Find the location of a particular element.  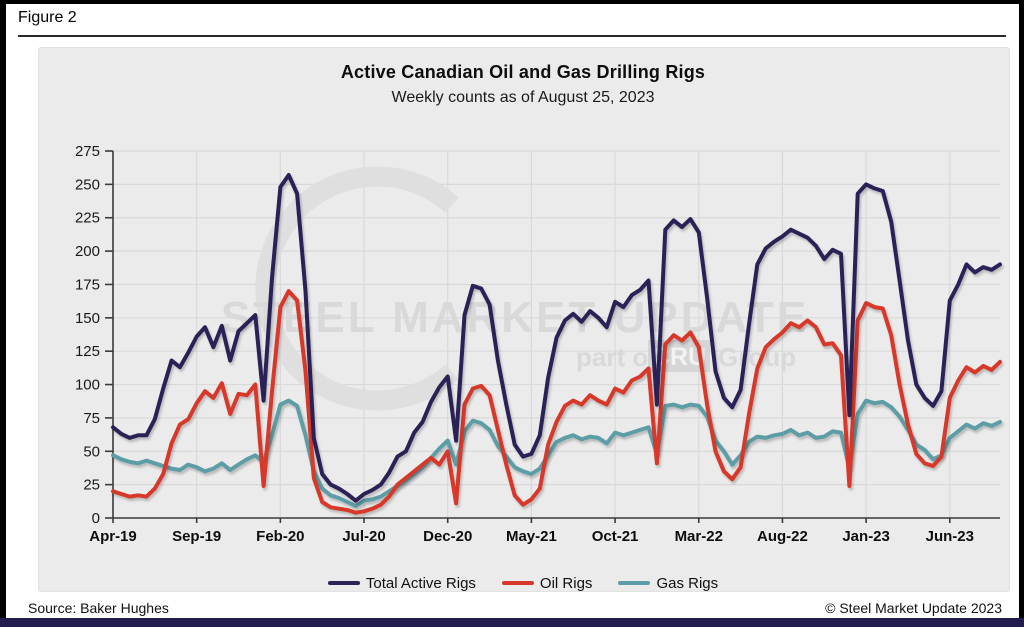

legend-label: Gas Rigs is located at coordinates (687, 583).